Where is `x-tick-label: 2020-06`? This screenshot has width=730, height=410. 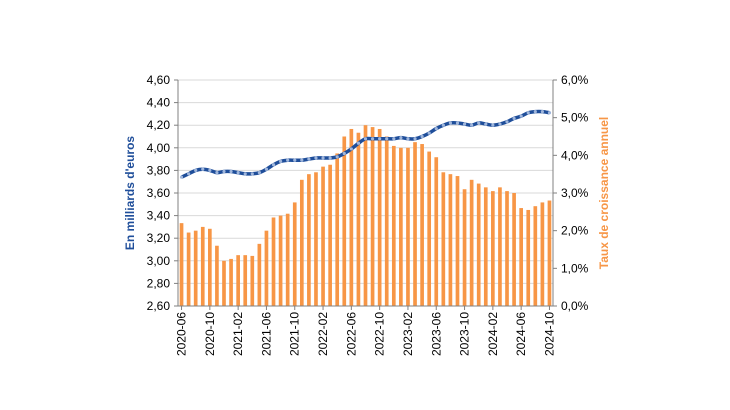
x-tick-label: 2020-06 is located at coordinates (182, 334).